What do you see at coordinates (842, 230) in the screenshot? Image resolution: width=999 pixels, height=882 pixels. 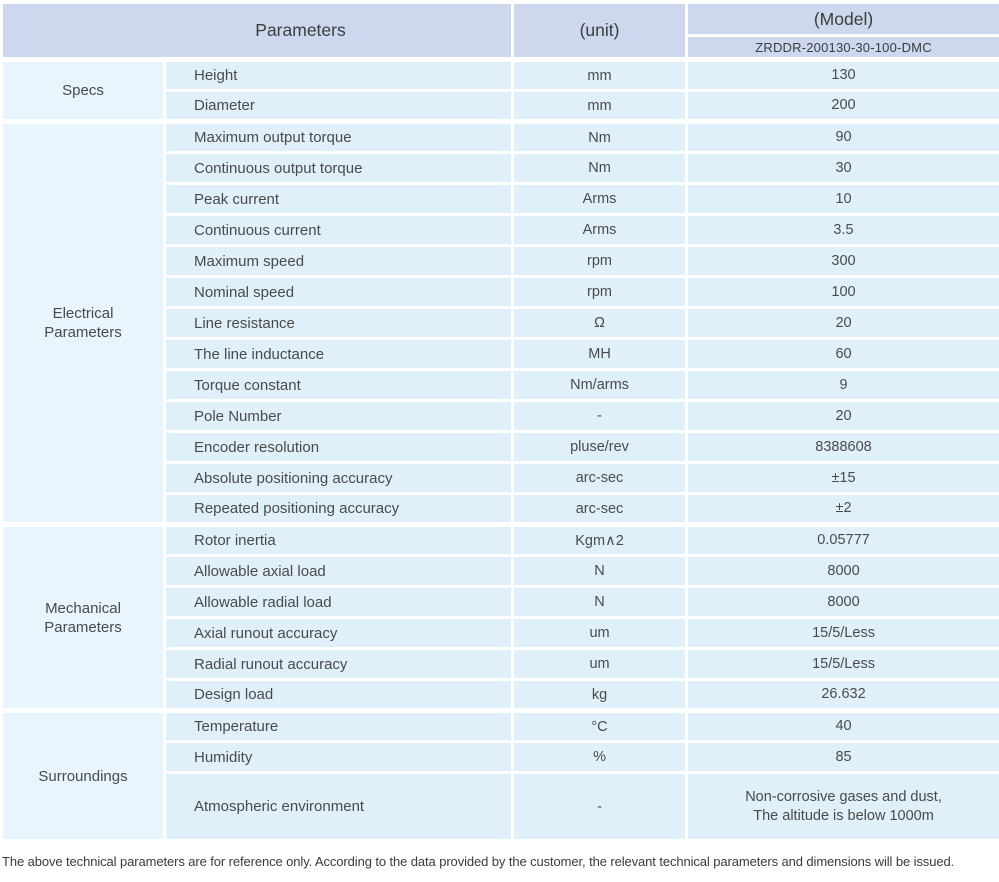 I see `param-value: 3.5` at bounding box center [842, 230].